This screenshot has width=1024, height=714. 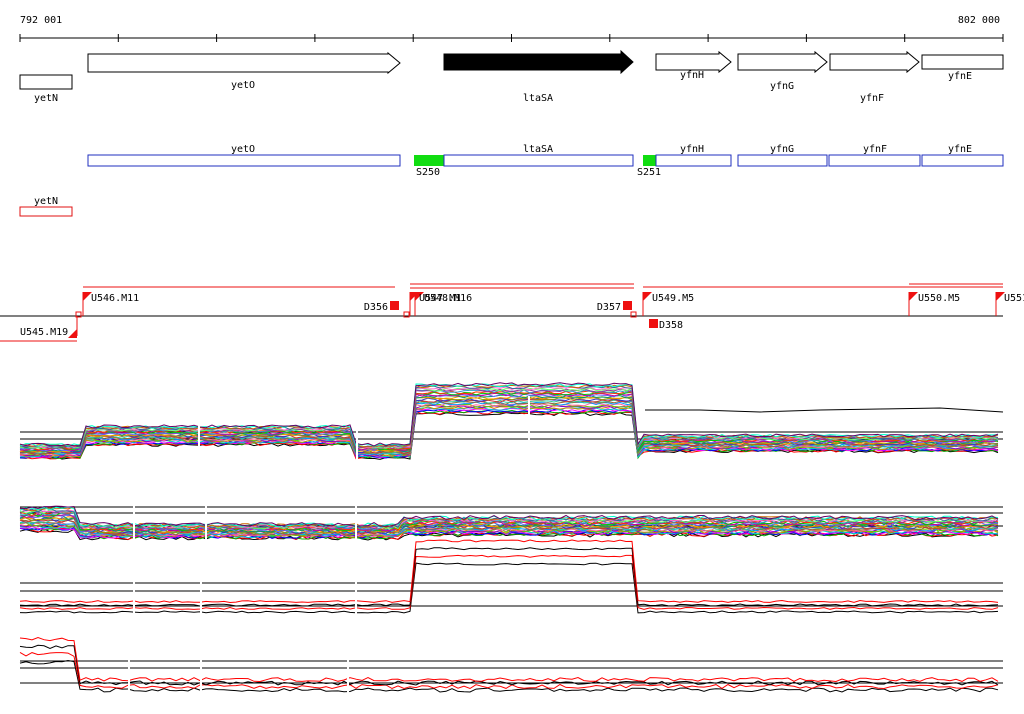 What do you see at coordinates (960, 149) in the screenshot?
I see `cds-yfnE-label: yfnE` at bounding box center [960, 149].